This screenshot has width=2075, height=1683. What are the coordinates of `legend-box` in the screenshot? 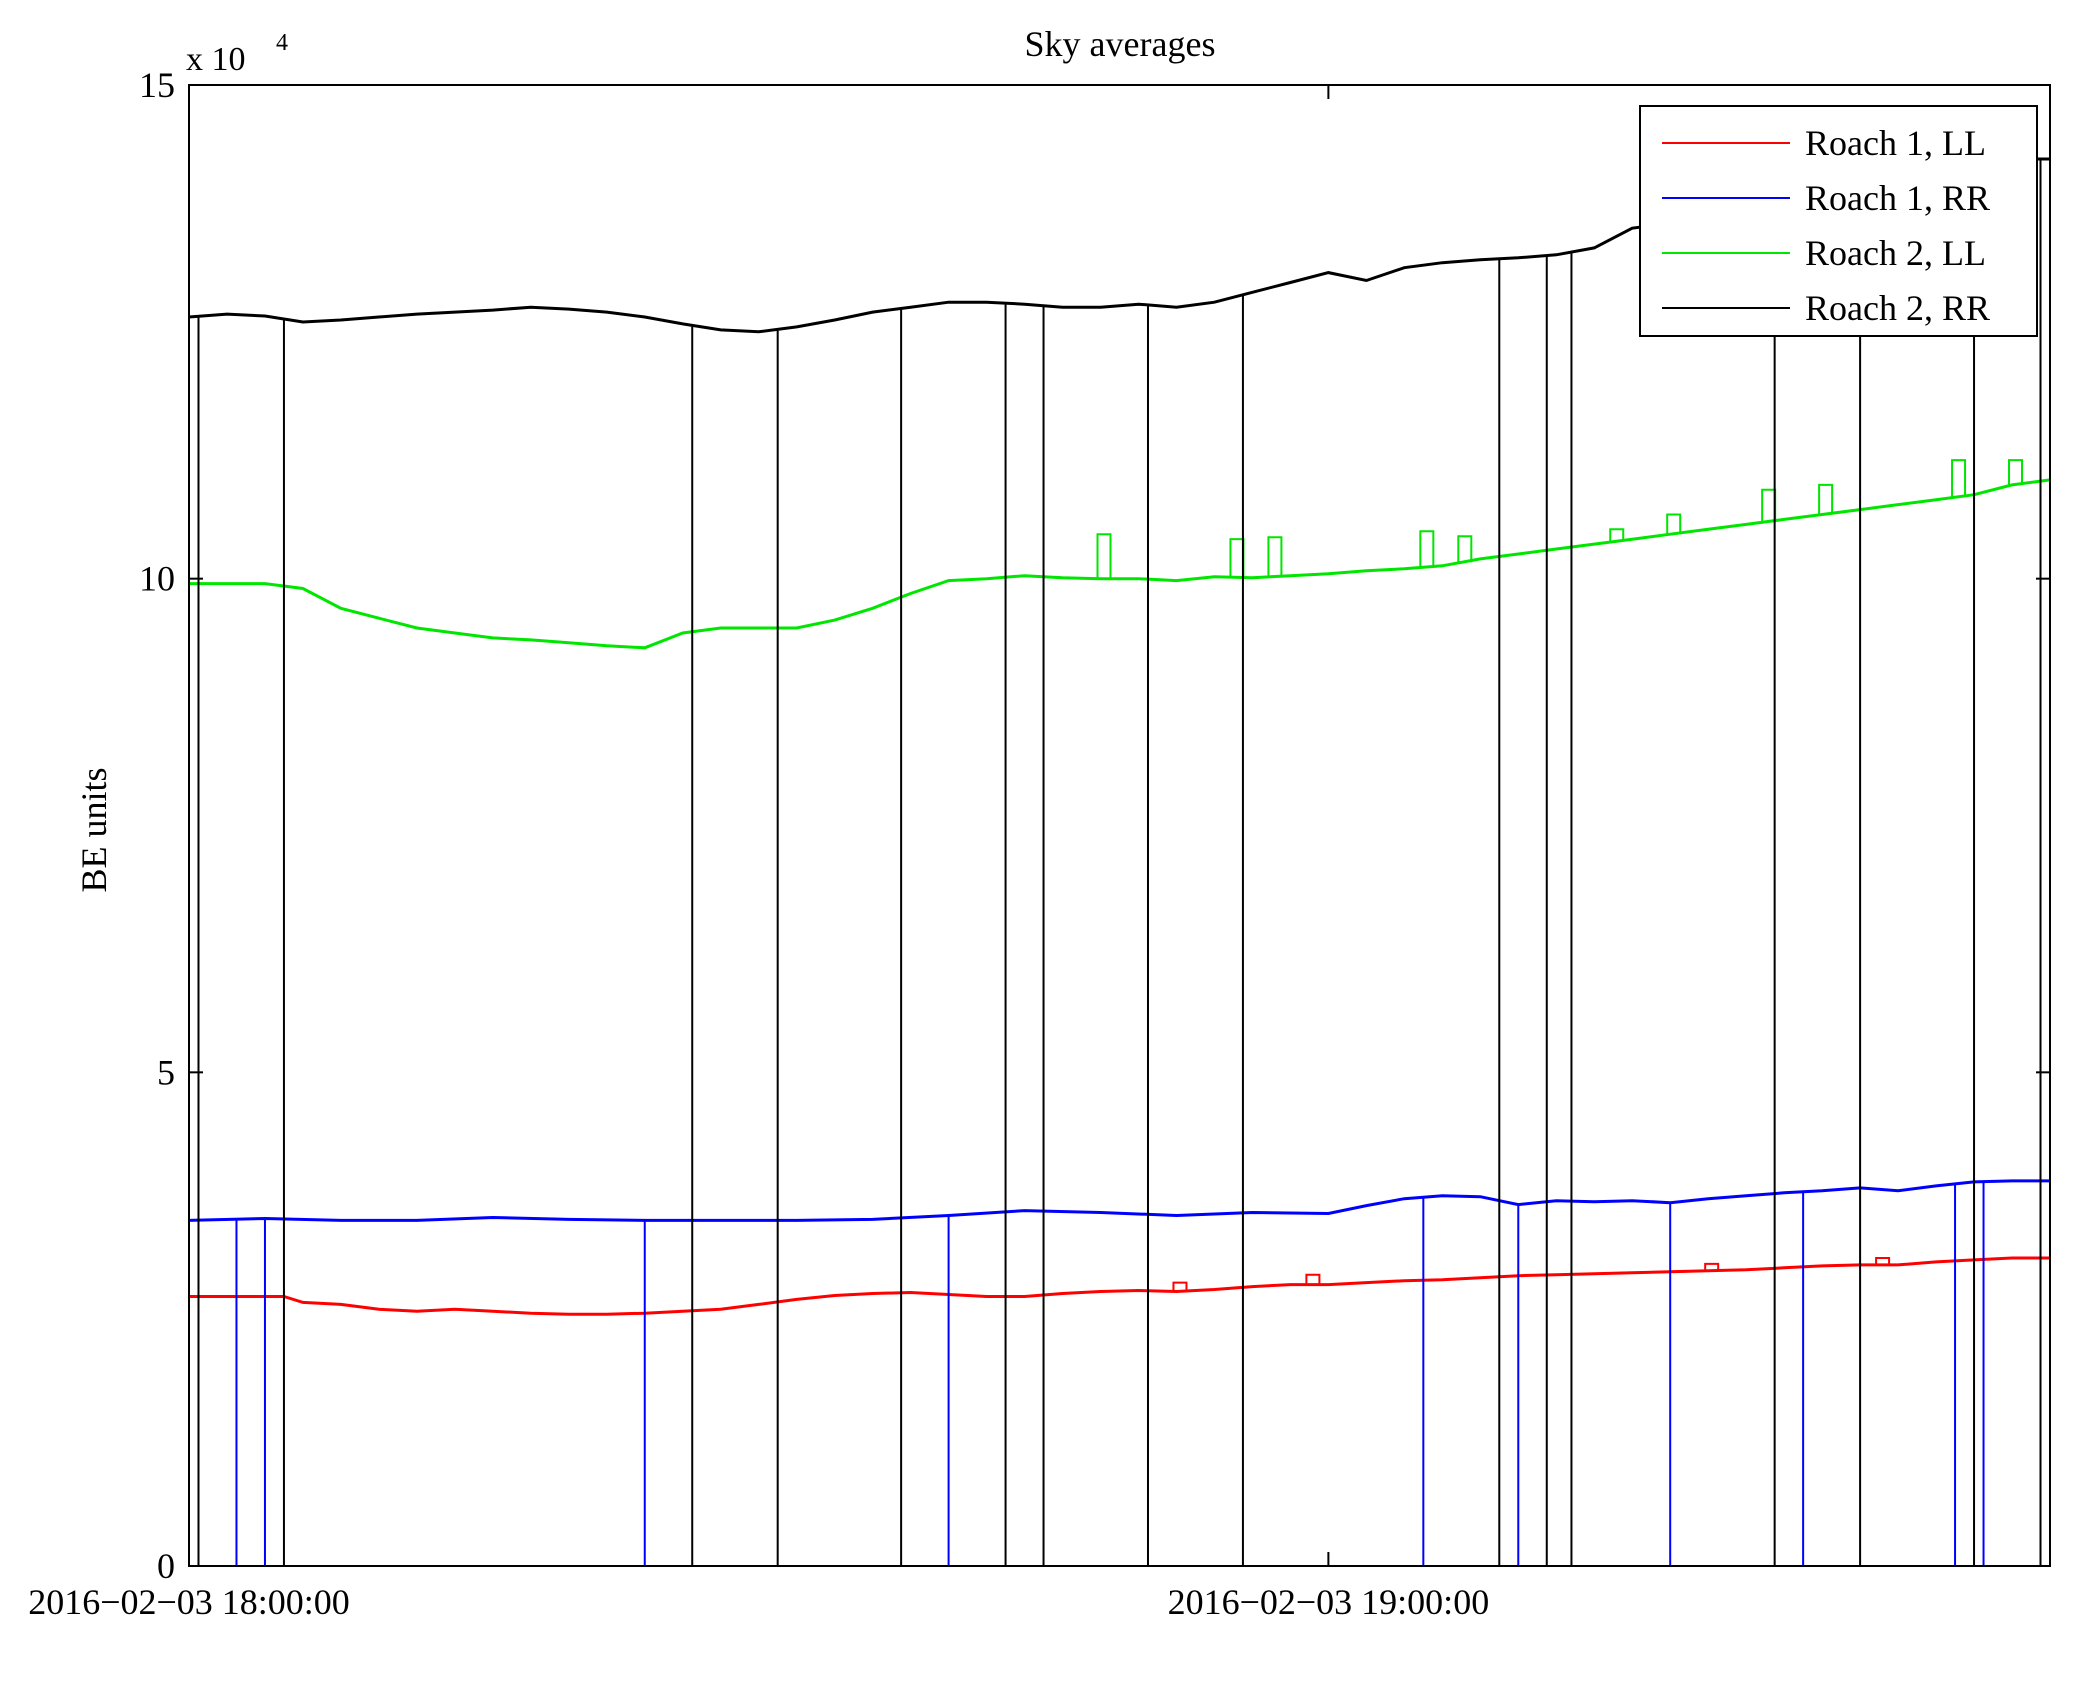 It's located at (1838, 221).